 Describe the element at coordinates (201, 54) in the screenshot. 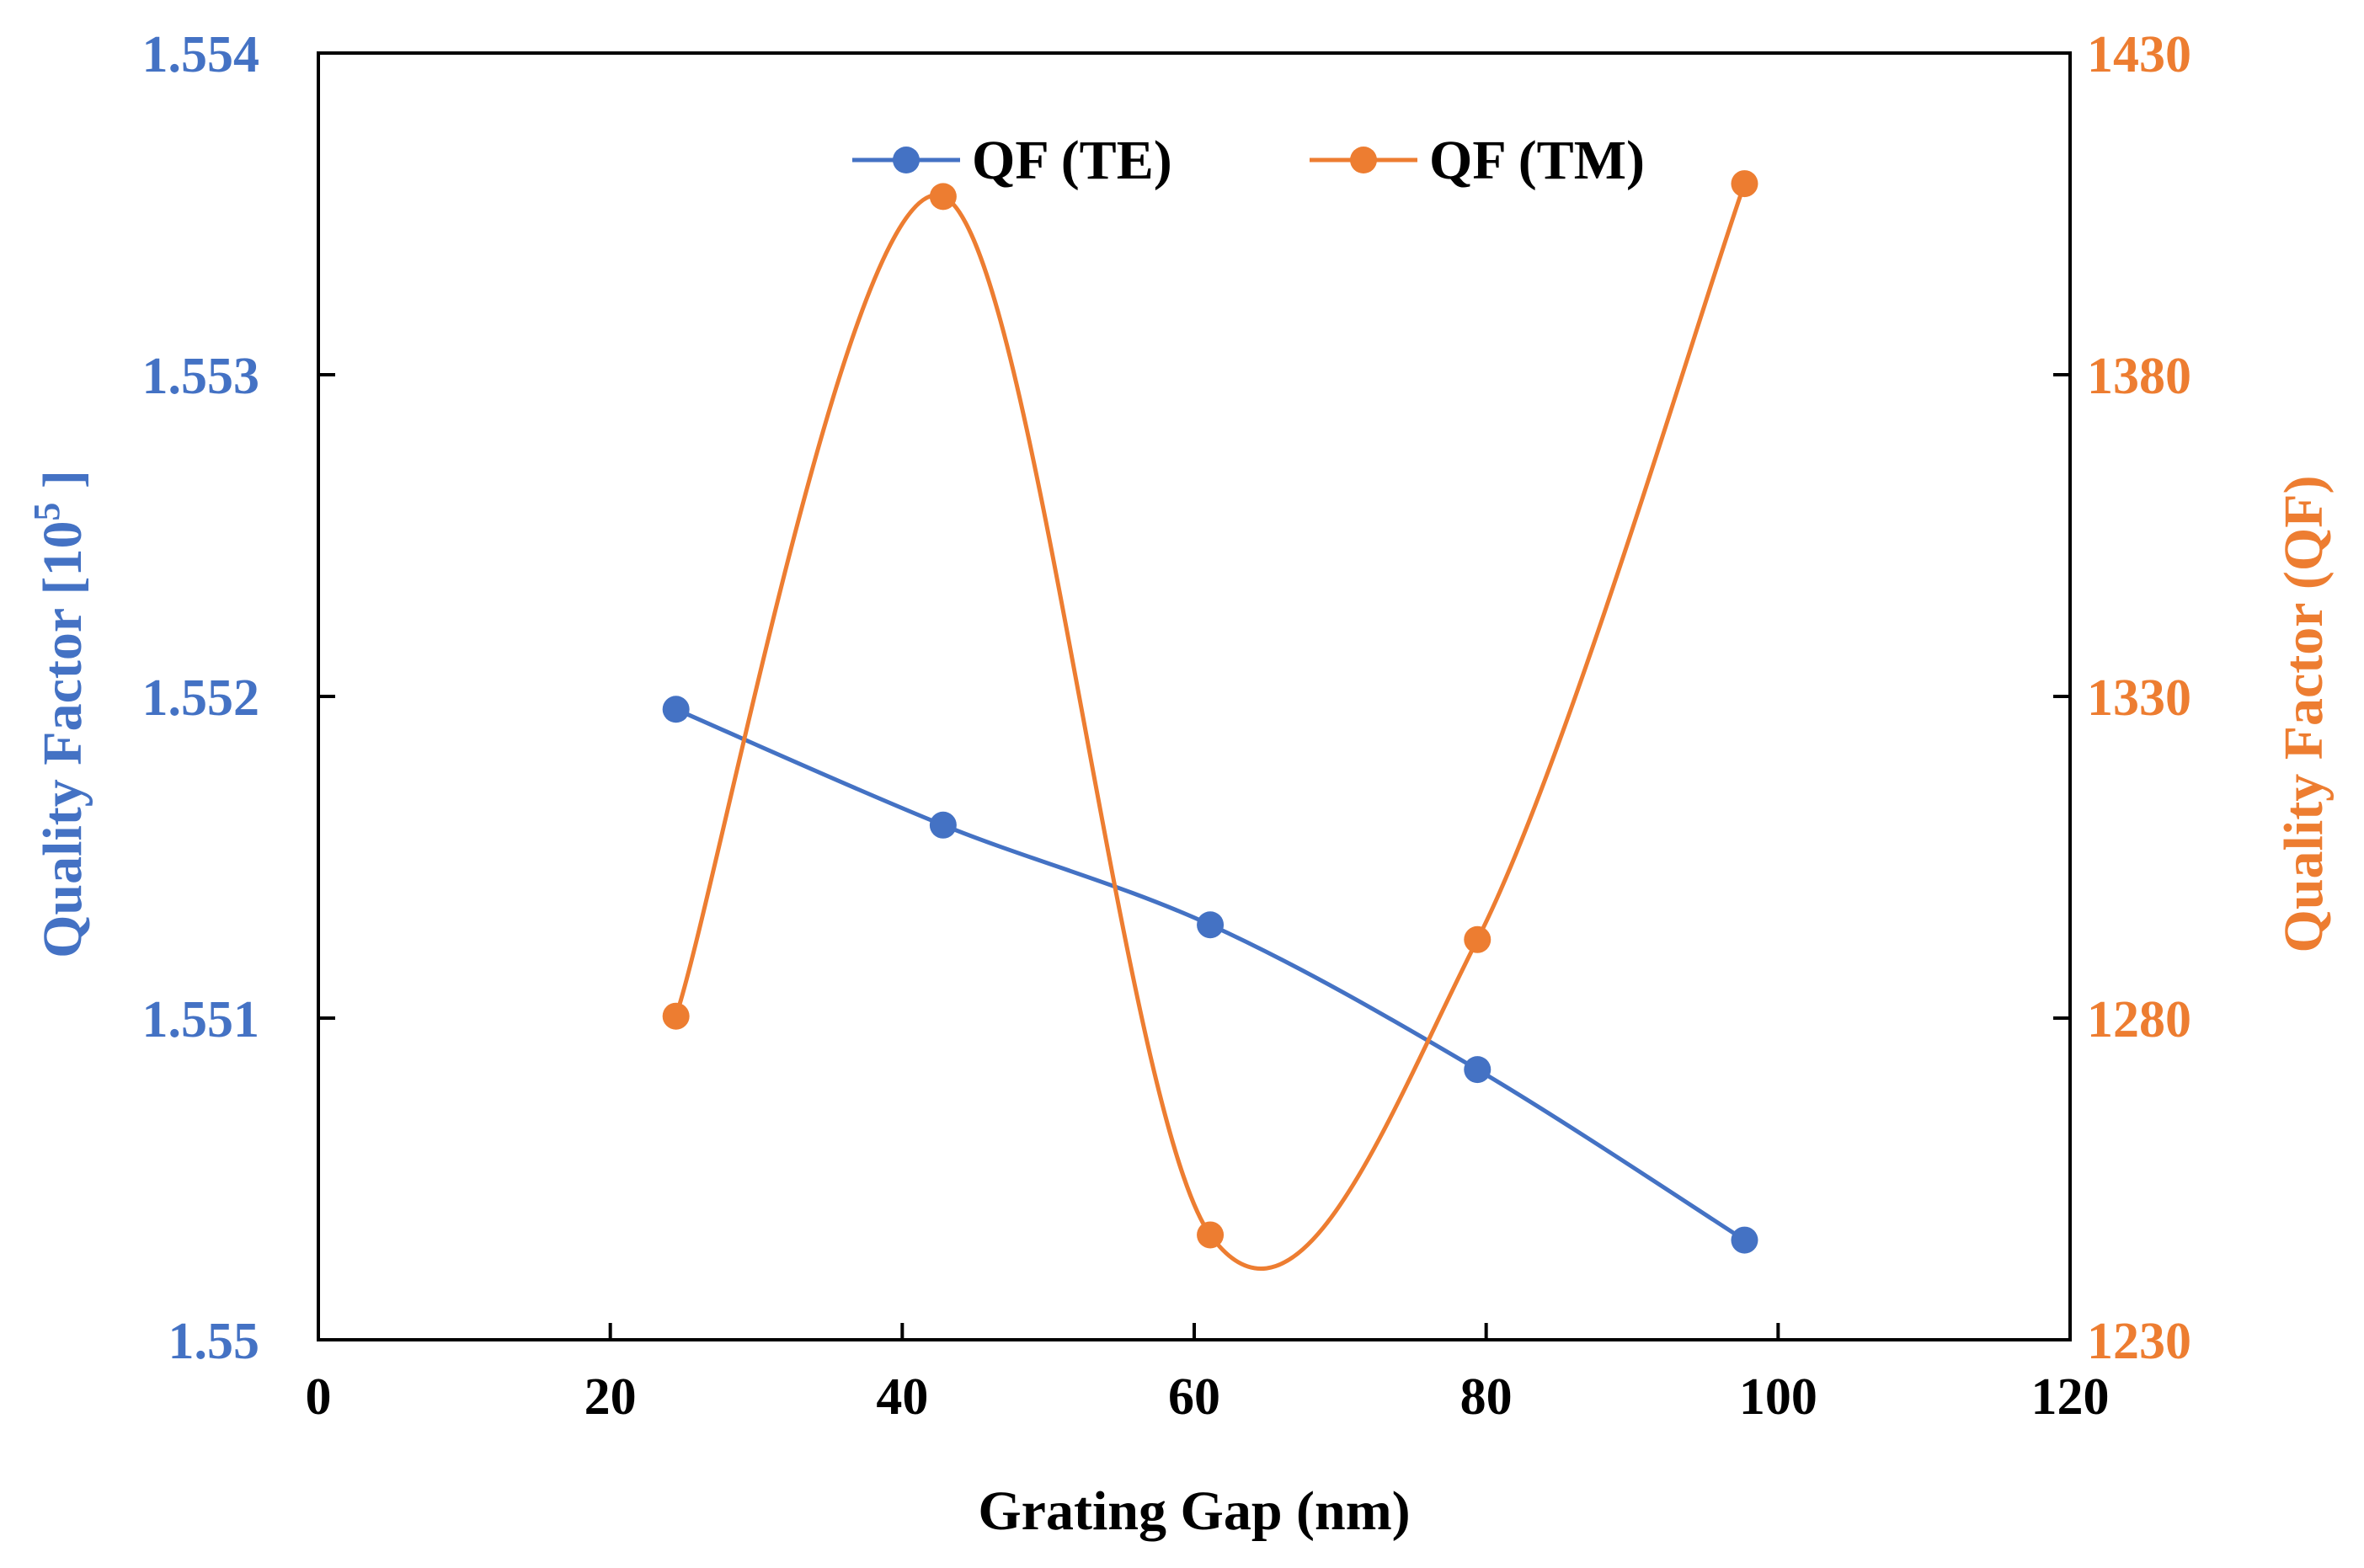

I see `left-y-tick-label: 1.554` at that location.